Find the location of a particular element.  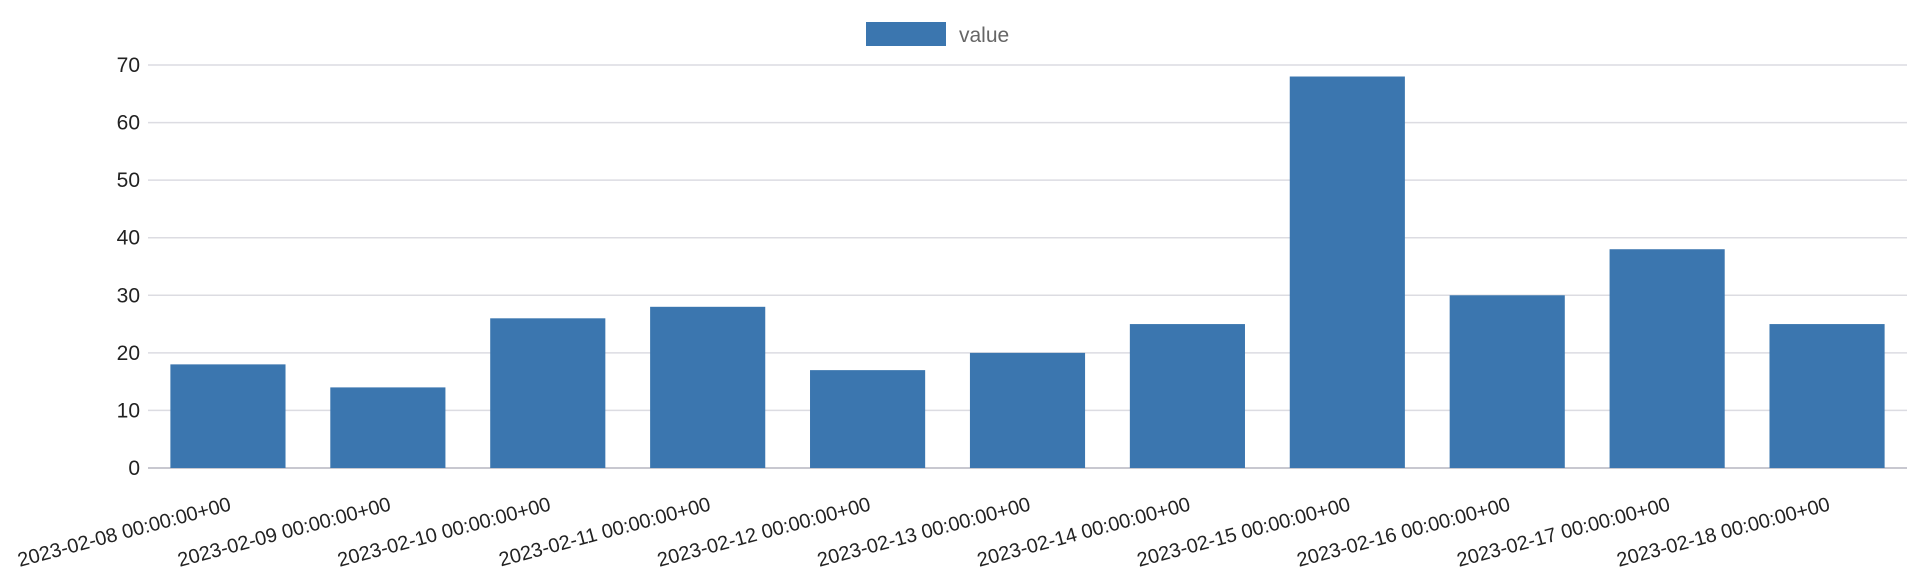

y-axis: 0 10 20 30 40 50 60 70 is located at coordinates (128, 267).